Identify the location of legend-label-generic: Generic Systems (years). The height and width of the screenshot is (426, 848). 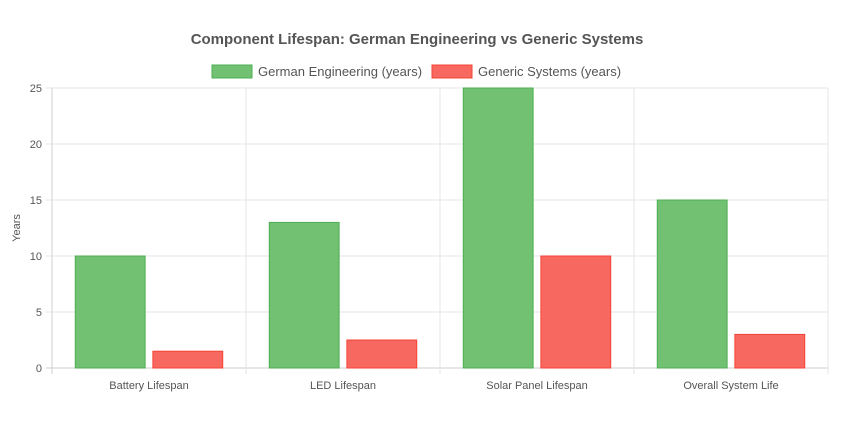
(549, 71).